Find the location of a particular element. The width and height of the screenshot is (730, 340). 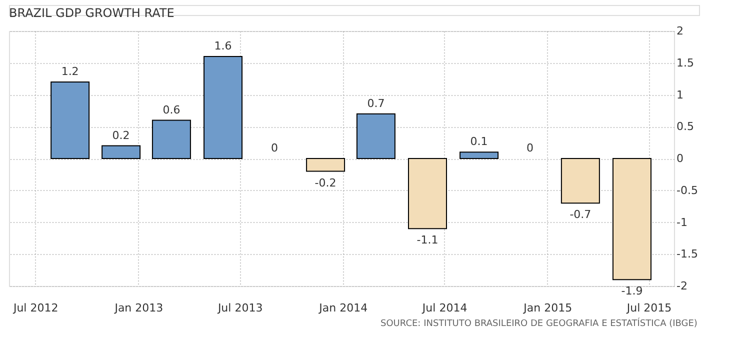

x-tick-label: Jan 2015 is located at coordinates (547, 308).